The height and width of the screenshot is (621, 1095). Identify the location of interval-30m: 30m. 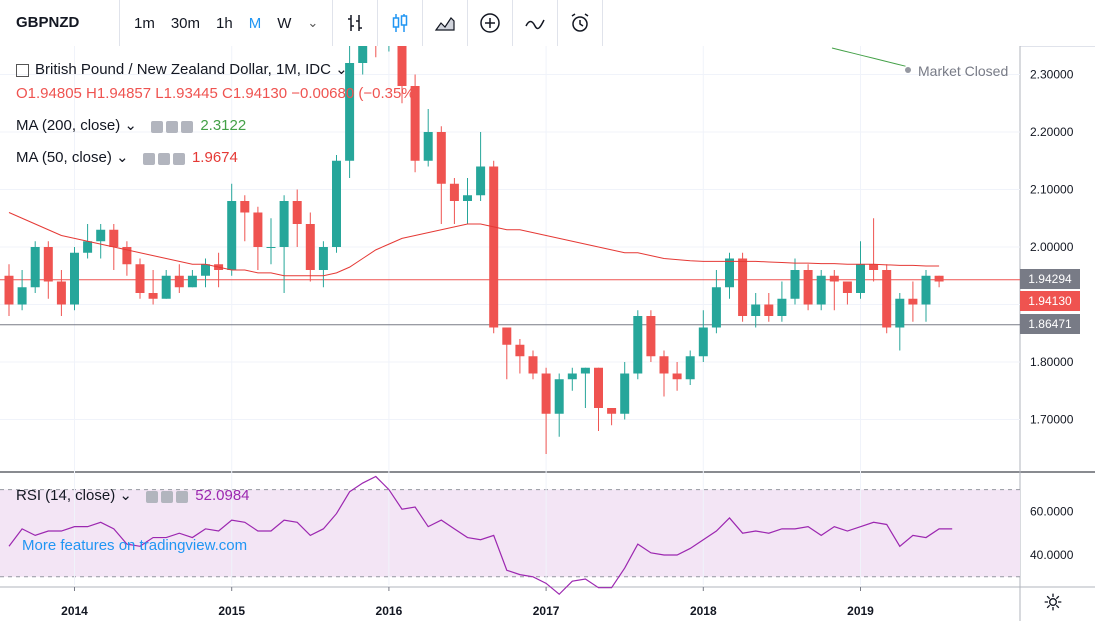
(185, 23).